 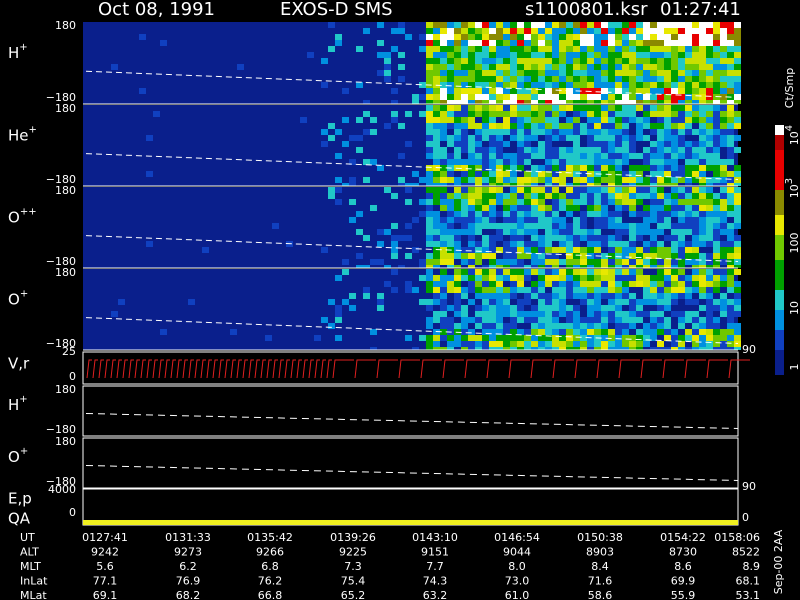 I want to click on row-value: 7.7, so click(x=435, y=566).